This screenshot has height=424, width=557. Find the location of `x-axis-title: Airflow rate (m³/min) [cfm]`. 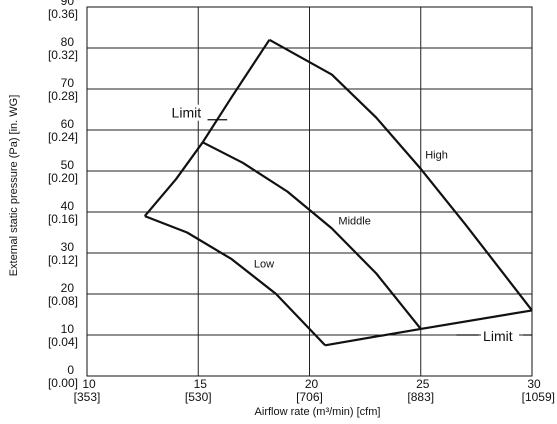

x-axis-title: Airflow rate (m³/min) [cfm] is located at coordinates (318, 412).